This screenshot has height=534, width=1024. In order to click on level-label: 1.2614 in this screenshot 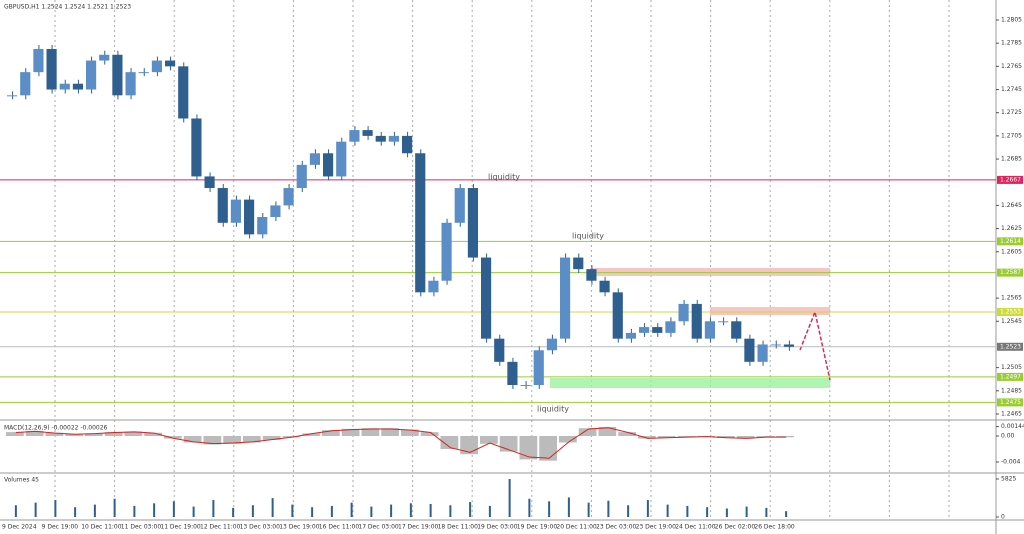, I will do `click(1010, 241)`.